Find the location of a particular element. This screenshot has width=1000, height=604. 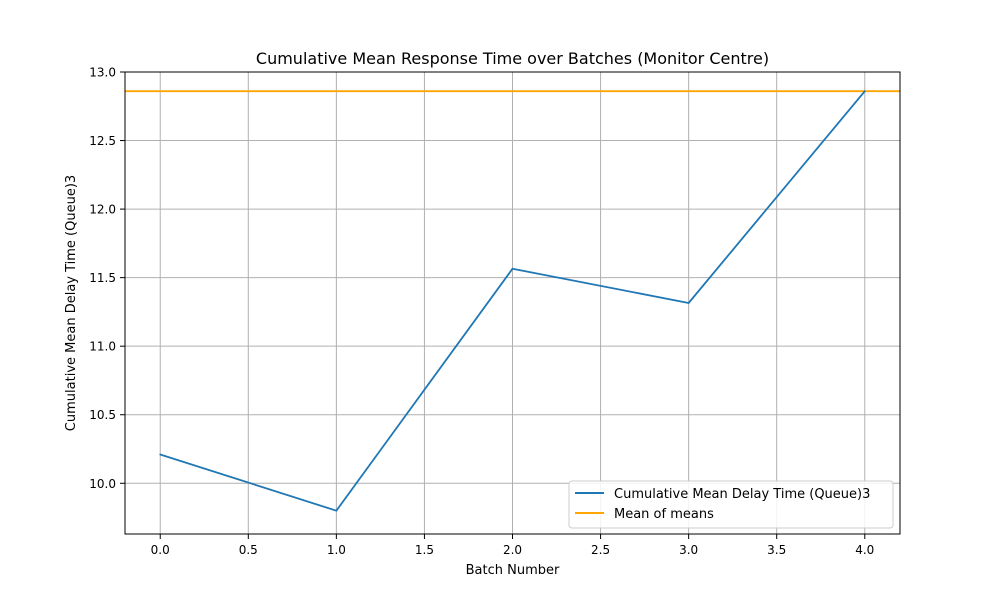

y-tick-label: 13.0 is located at coordinates (102, 73).